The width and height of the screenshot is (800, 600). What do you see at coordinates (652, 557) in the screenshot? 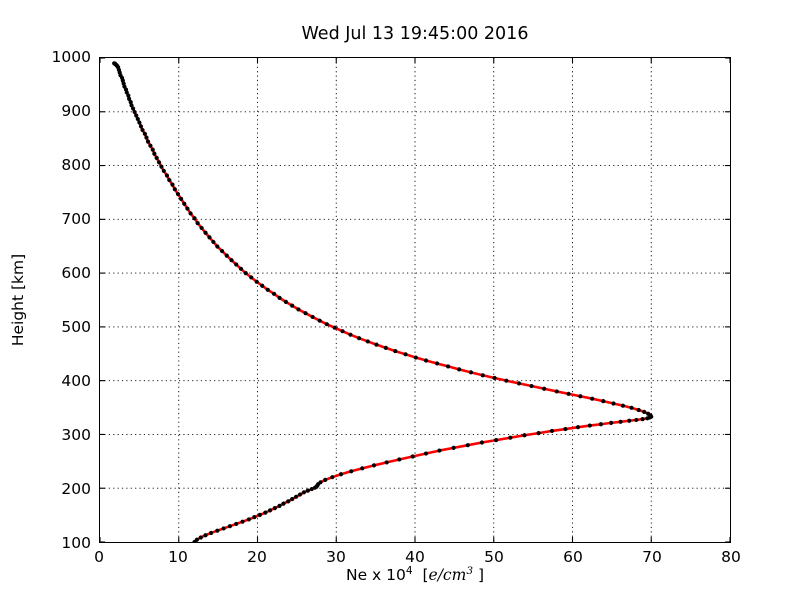
I see `x-tick-label: 70` at bounding box center [652, 557].